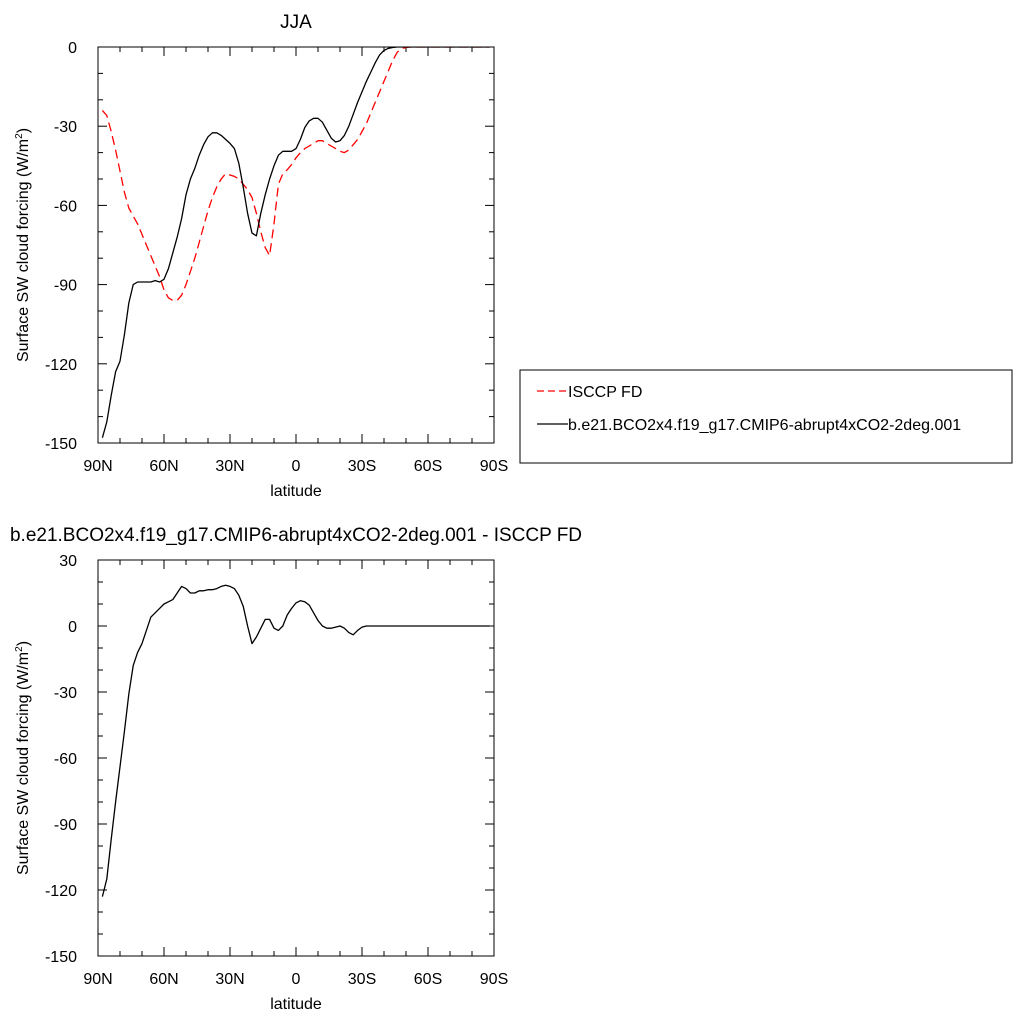 This screenshot has width=1024, height=1024. I want to click on legend-box, so click(766, 416).